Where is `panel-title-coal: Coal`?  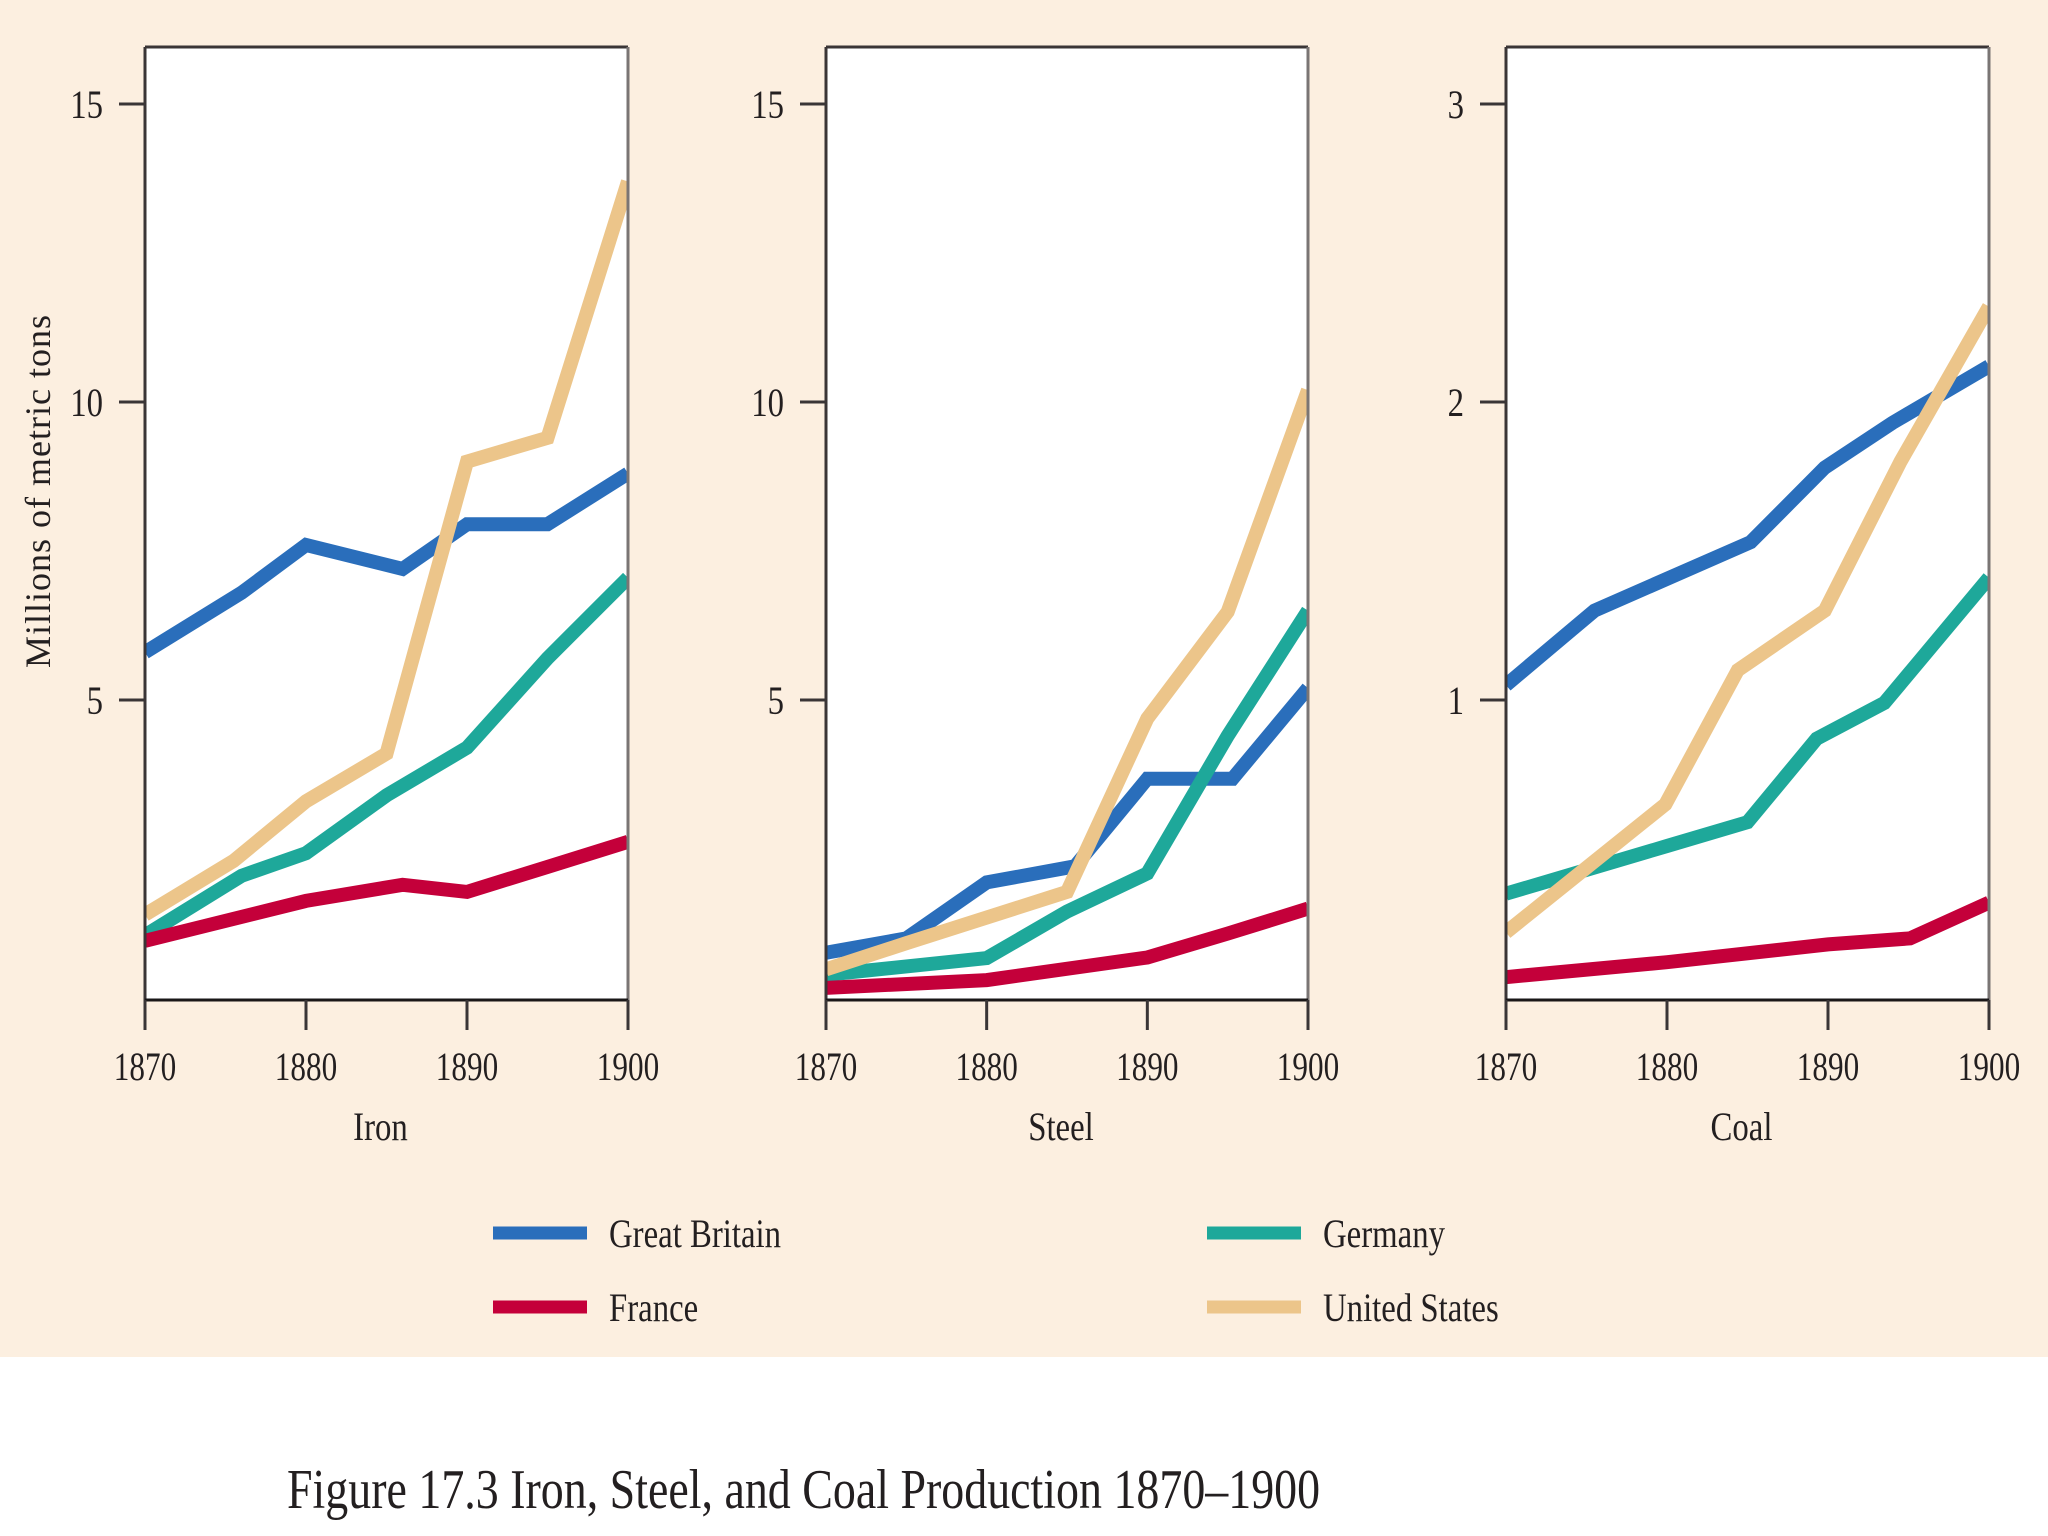
panel-title-coal: Coal is located at coordinates (1742, 1126).